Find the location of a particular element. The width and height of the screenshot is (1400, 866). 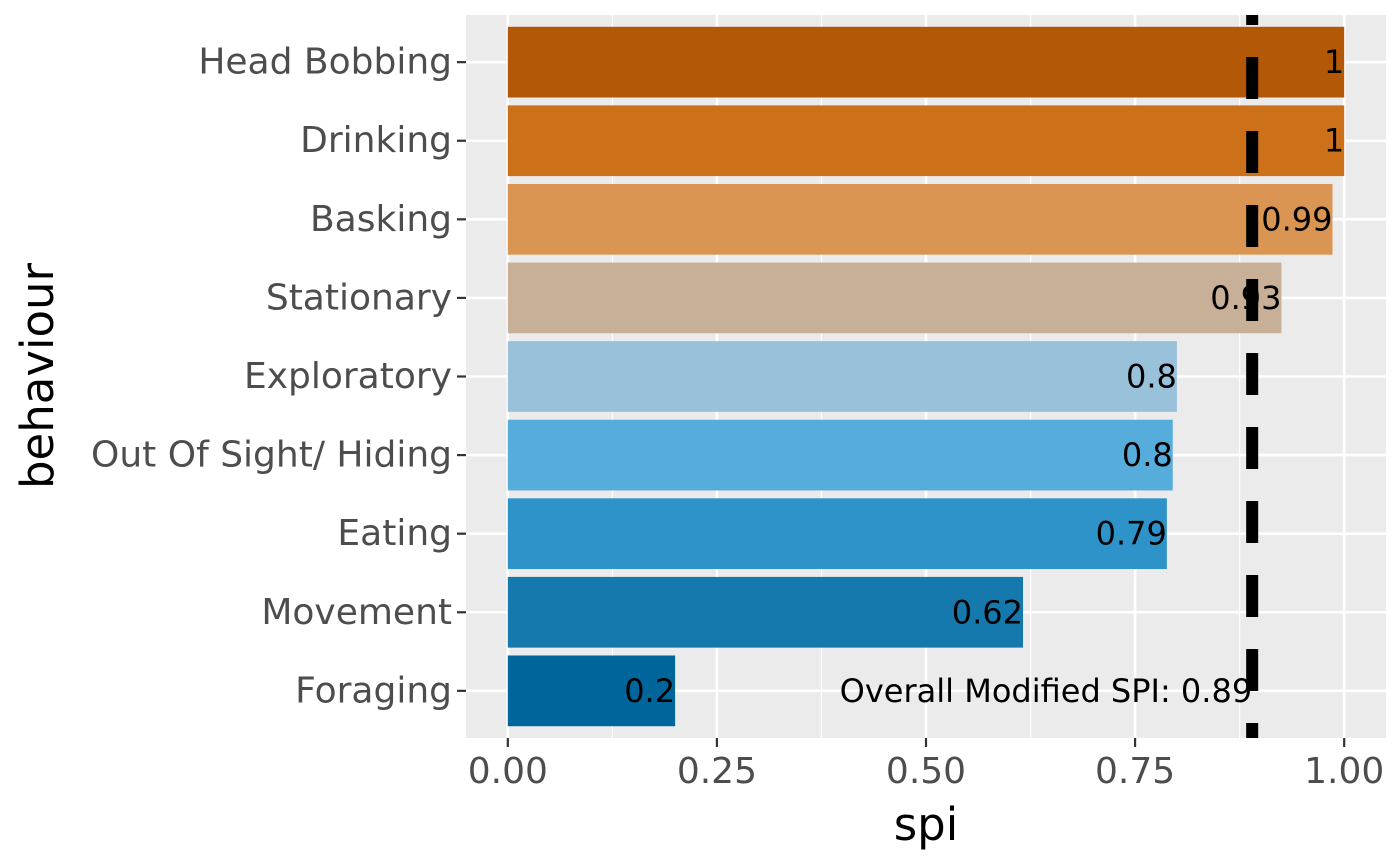

x-tick-label: 0.25 is located at coordinates (717, 771).